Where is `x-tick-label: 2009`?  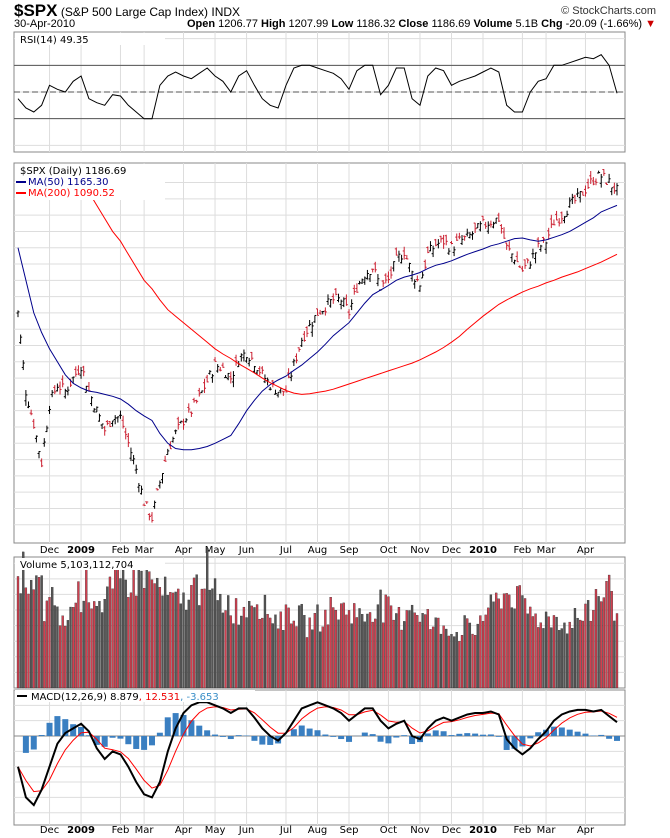
x-tick-label: 2009 is located at coordinates (81, 830).